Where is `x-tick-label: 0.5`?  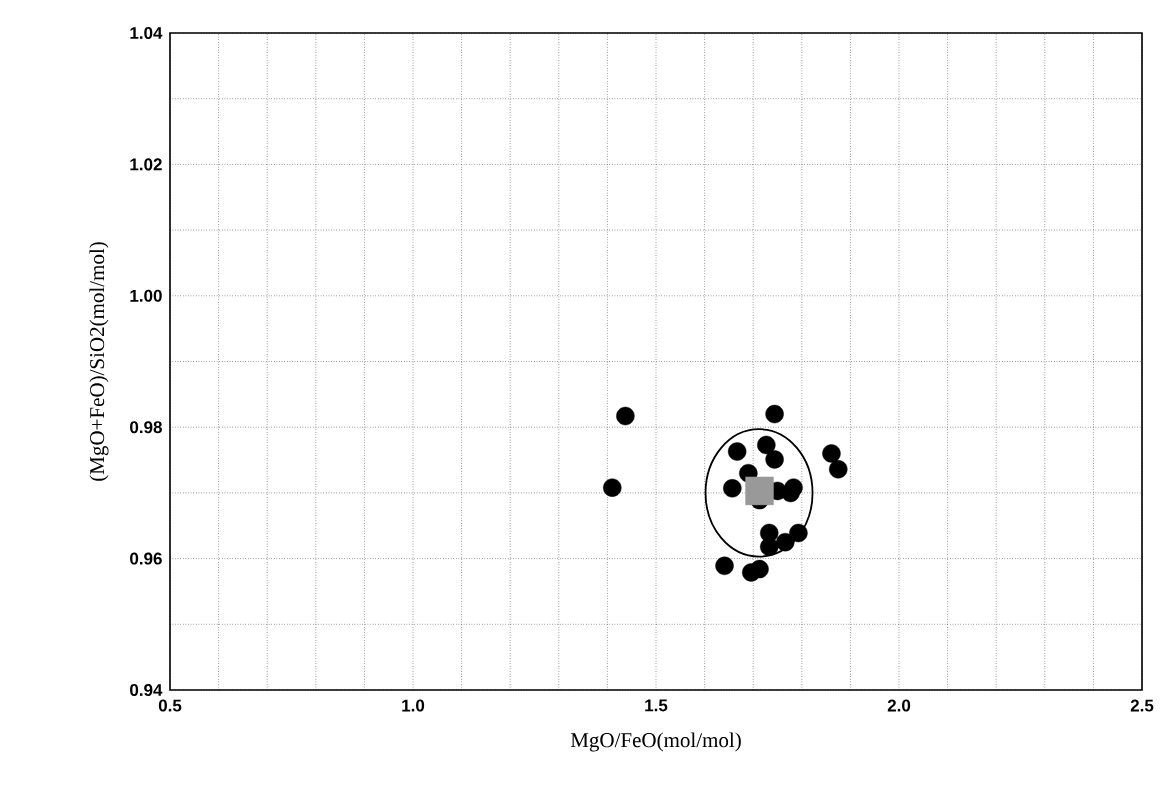 x-tick-label: 0.5 is located at coordinates (170, 705).